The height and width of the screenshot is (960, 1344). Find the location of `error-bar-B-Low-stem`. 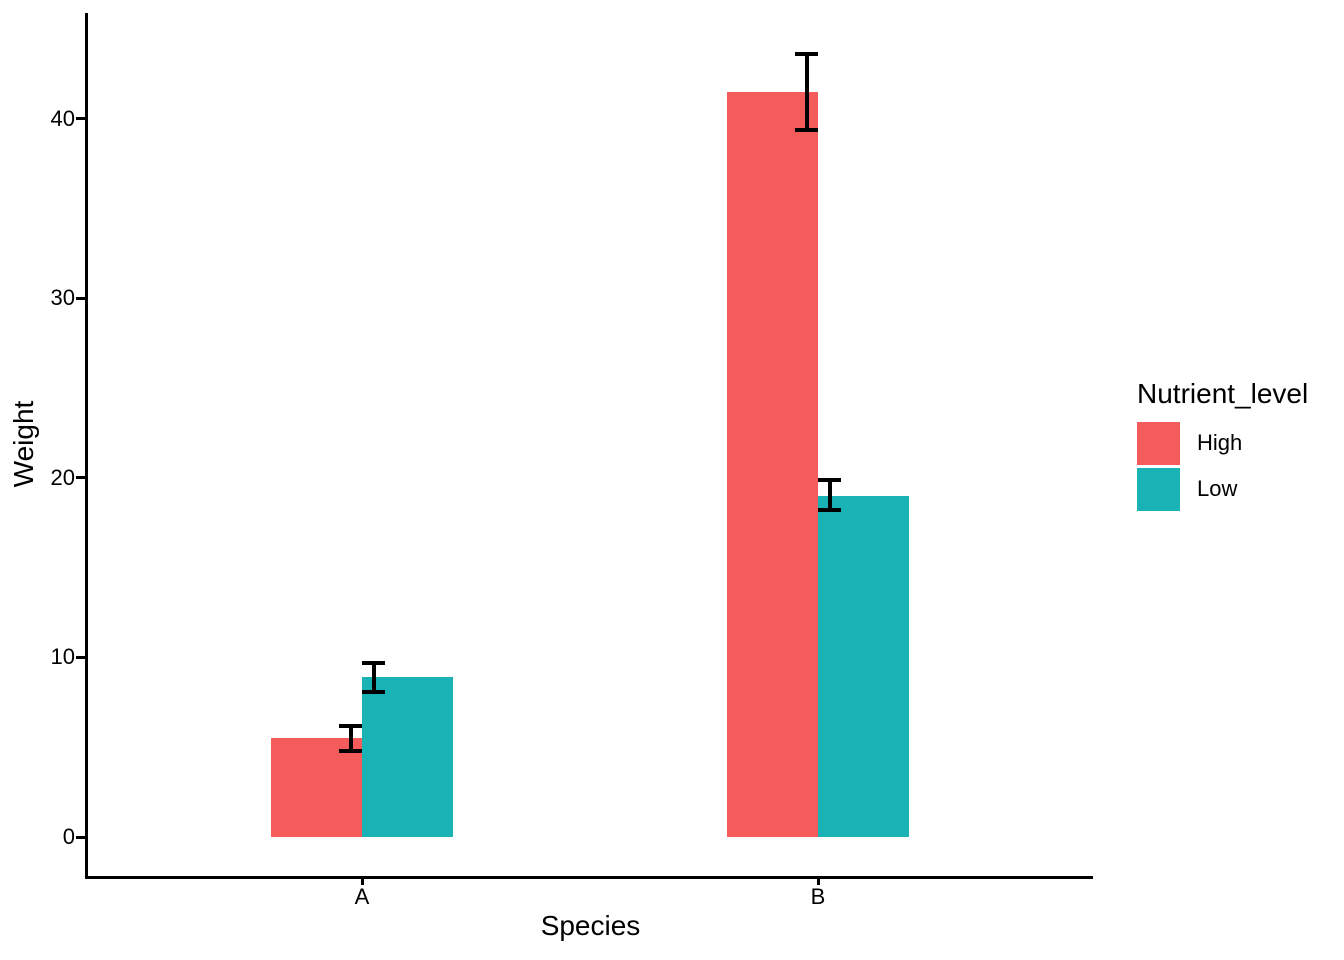

error-bar-B-Low-stem is located at coordinates (829, 495).